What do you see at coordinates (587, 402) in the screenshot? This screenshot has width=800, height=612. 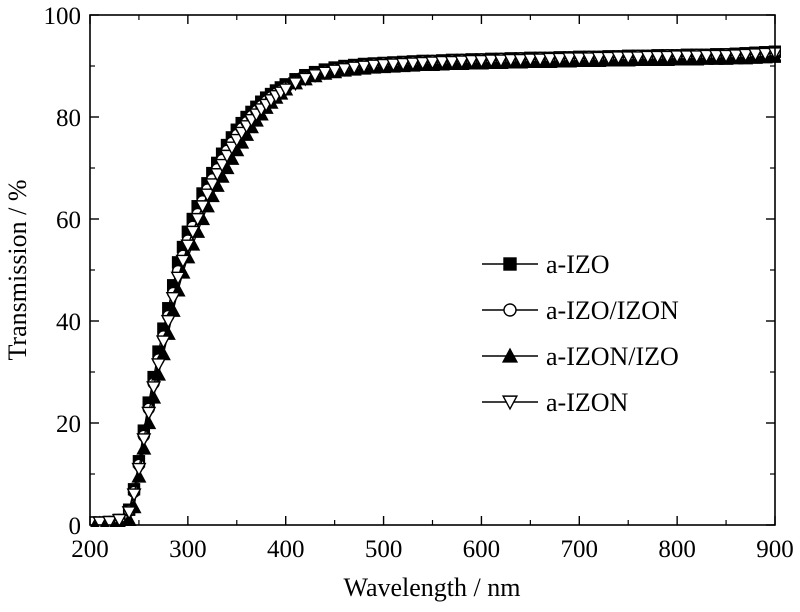 I see `legend-label: a-IZON` at bounding box center [587, 402].